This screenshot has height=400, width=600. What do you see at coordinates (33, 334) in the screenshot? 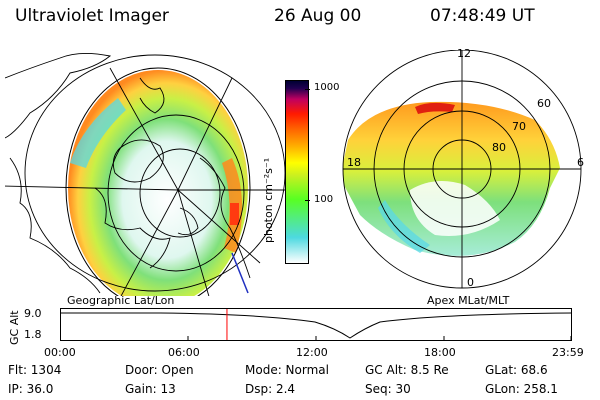
I see `altitude-ytick: 1.8` at bounding box center [33, 334].